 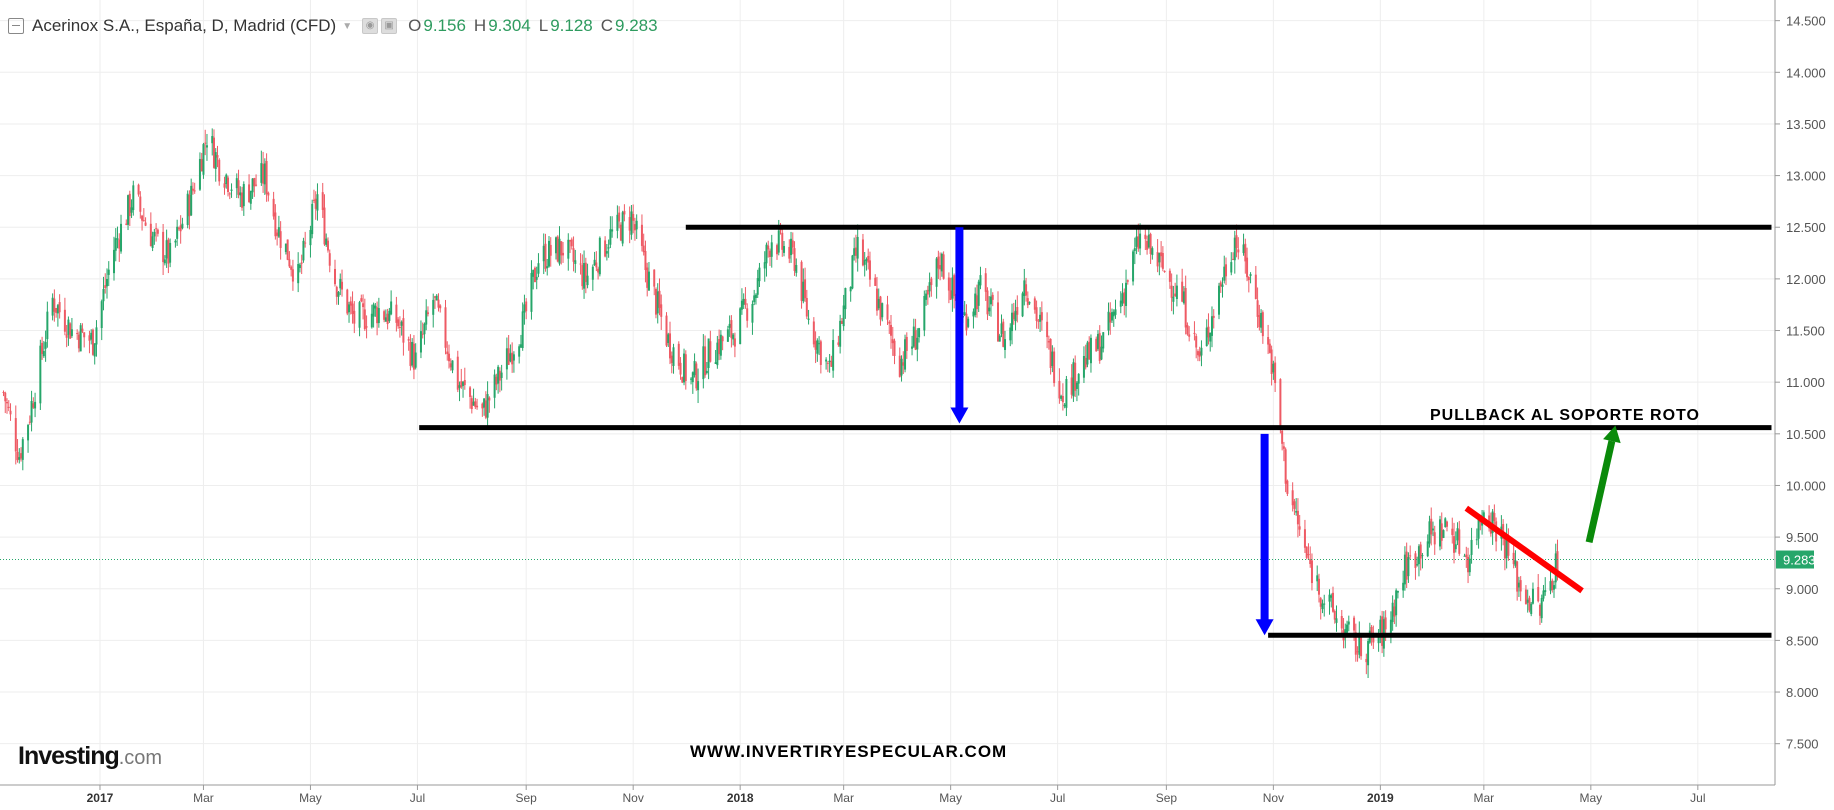 I want to click on y-tick-label: 12.500, so click(x=1806, y=227).